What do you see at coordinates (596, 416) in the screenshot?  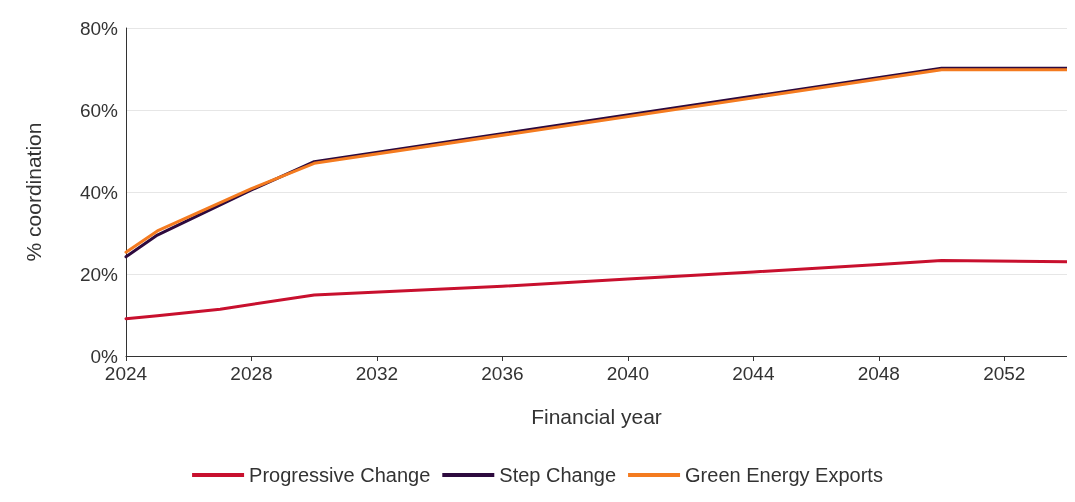 I see `x-axis-title: Financial year` at bounding box center [596, 416].